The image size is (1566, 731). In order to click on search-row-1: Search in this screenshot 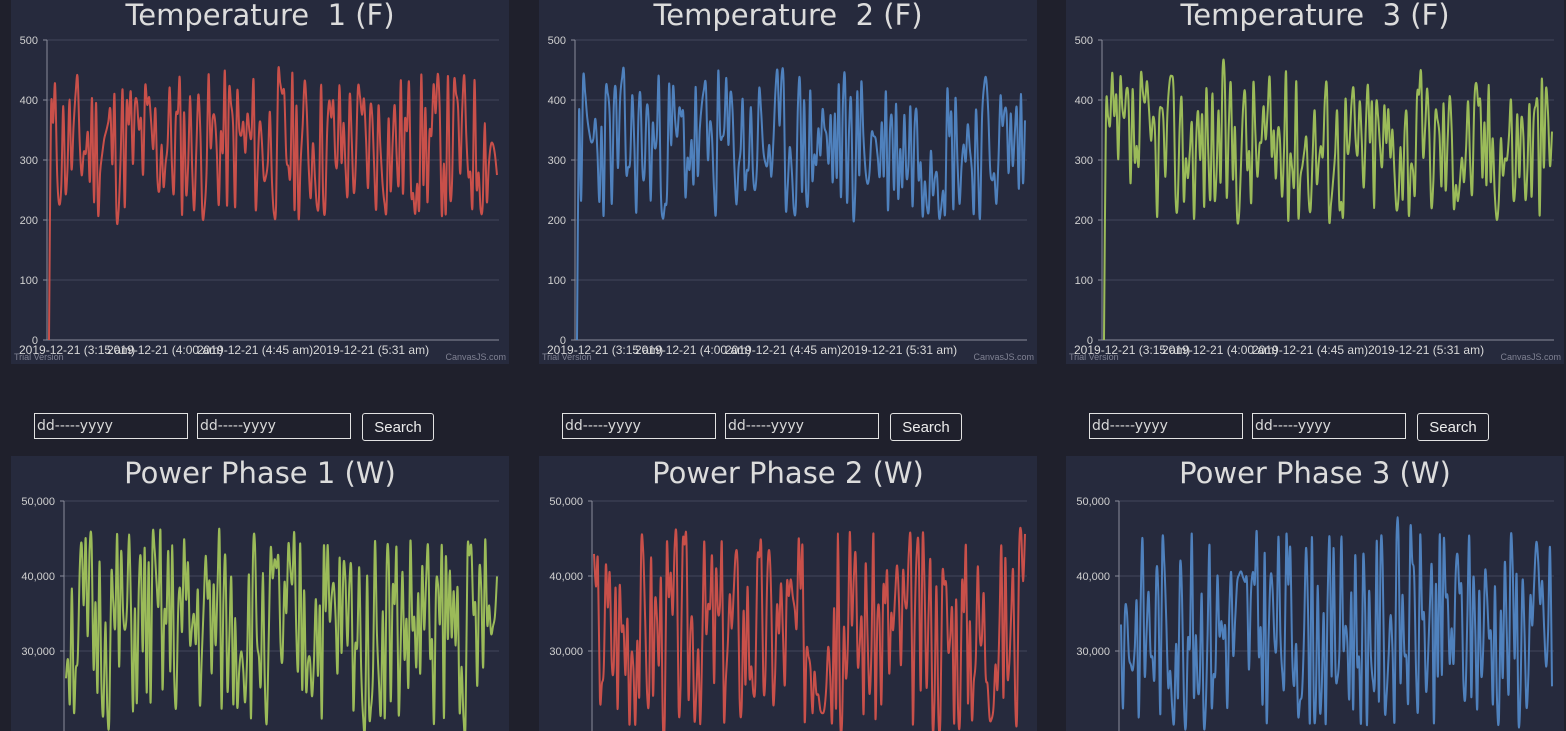, I will do `click(234, 427)`.